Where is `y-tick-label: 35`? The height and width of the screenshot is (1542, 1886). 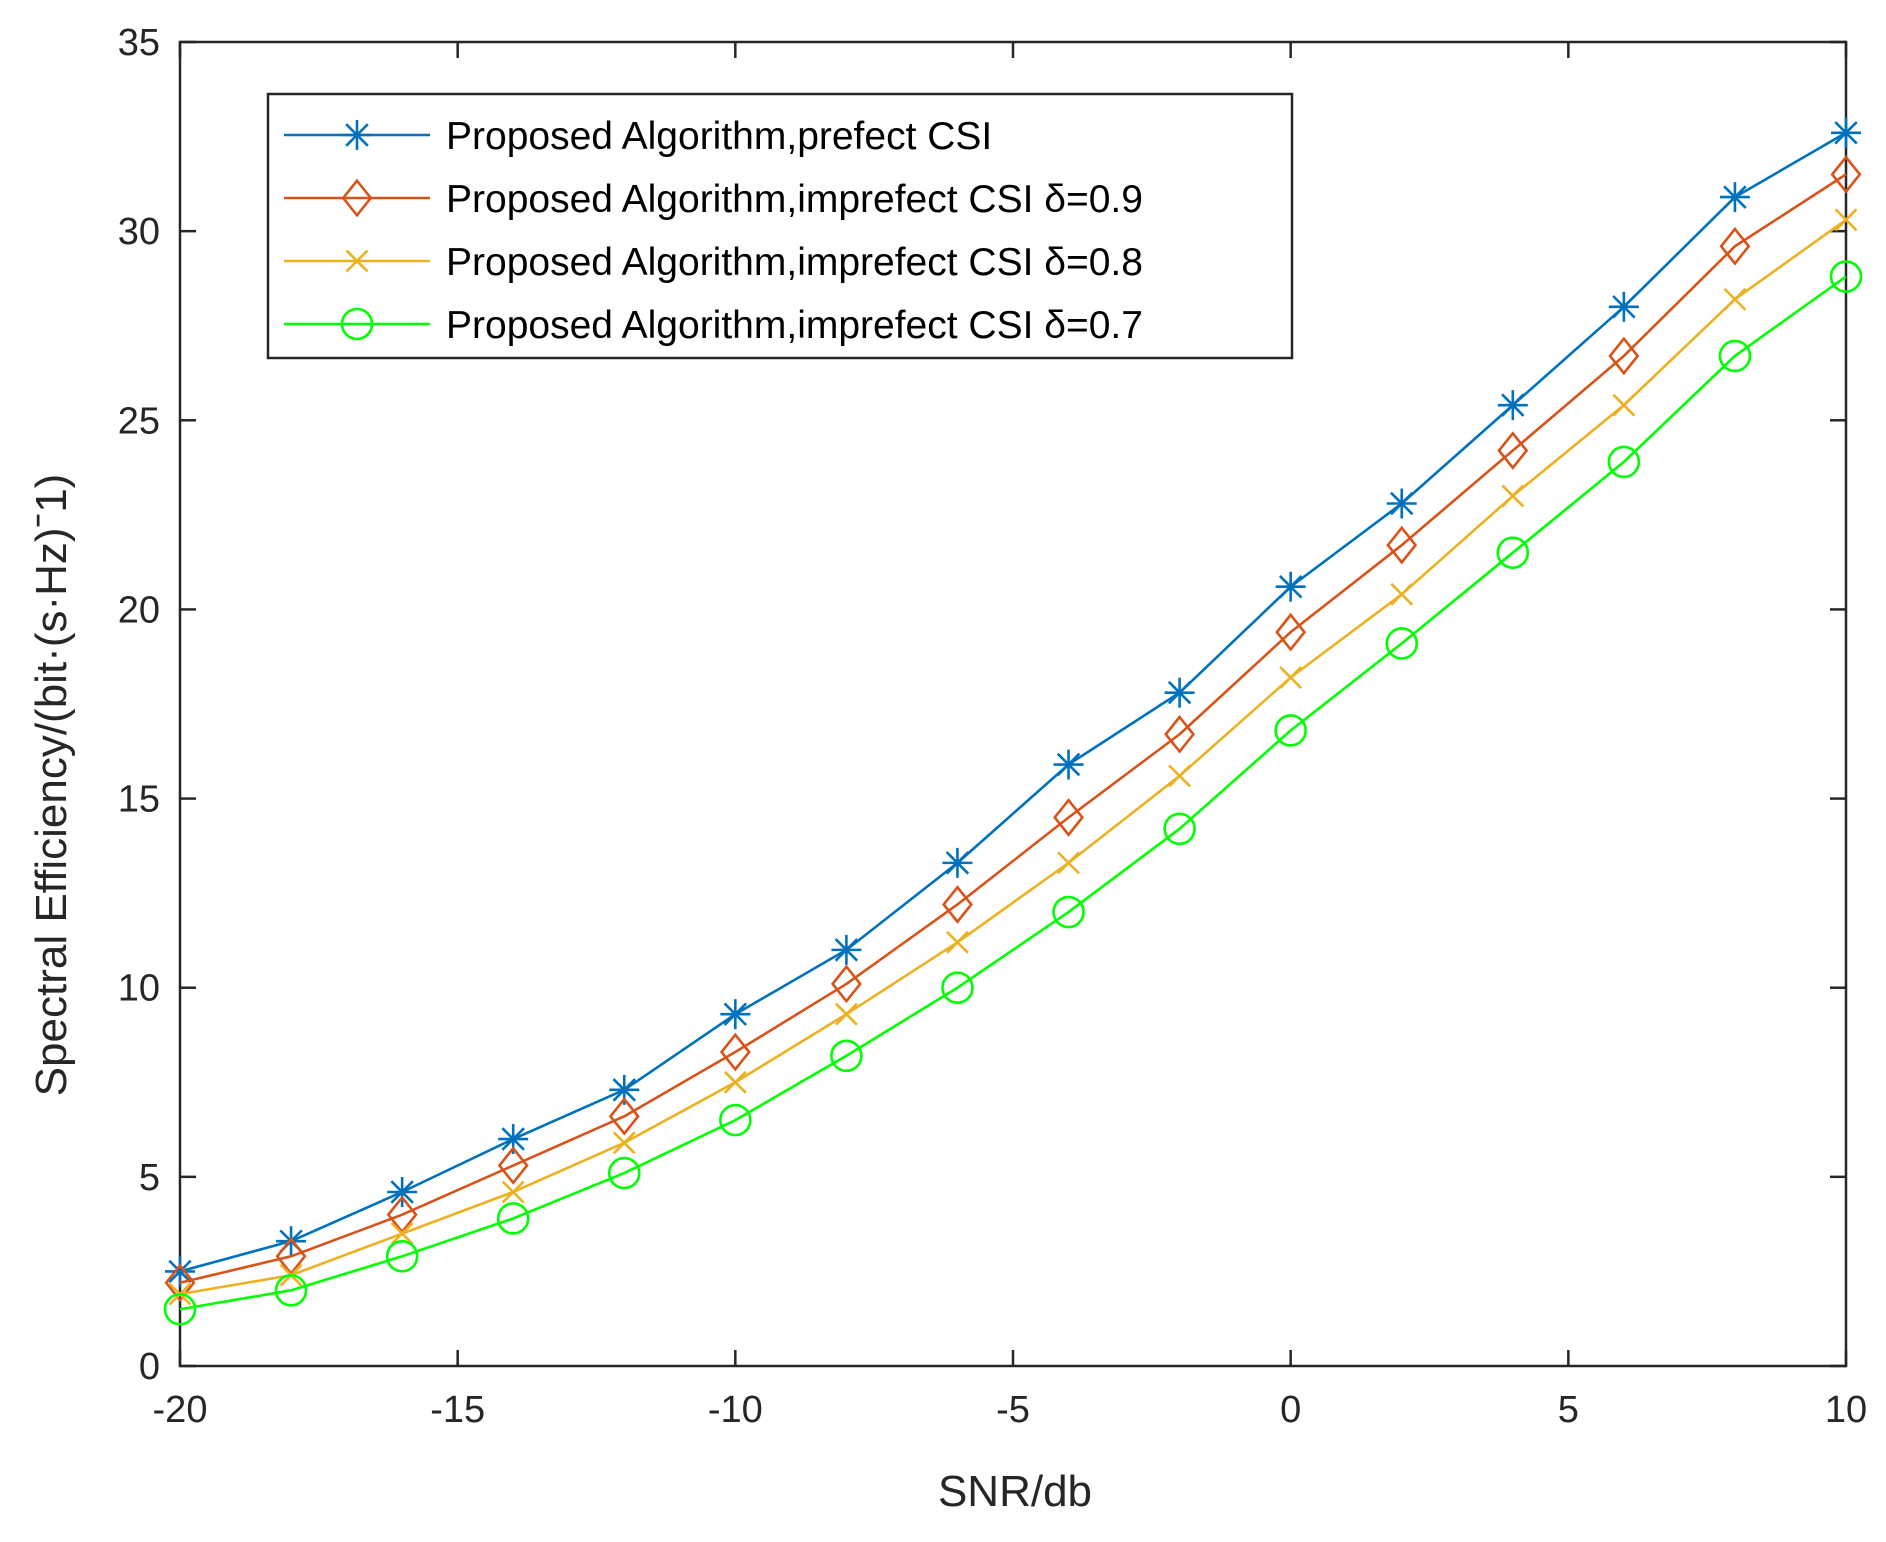
y-tick-label: 35 is located at coordinates (139, 43).